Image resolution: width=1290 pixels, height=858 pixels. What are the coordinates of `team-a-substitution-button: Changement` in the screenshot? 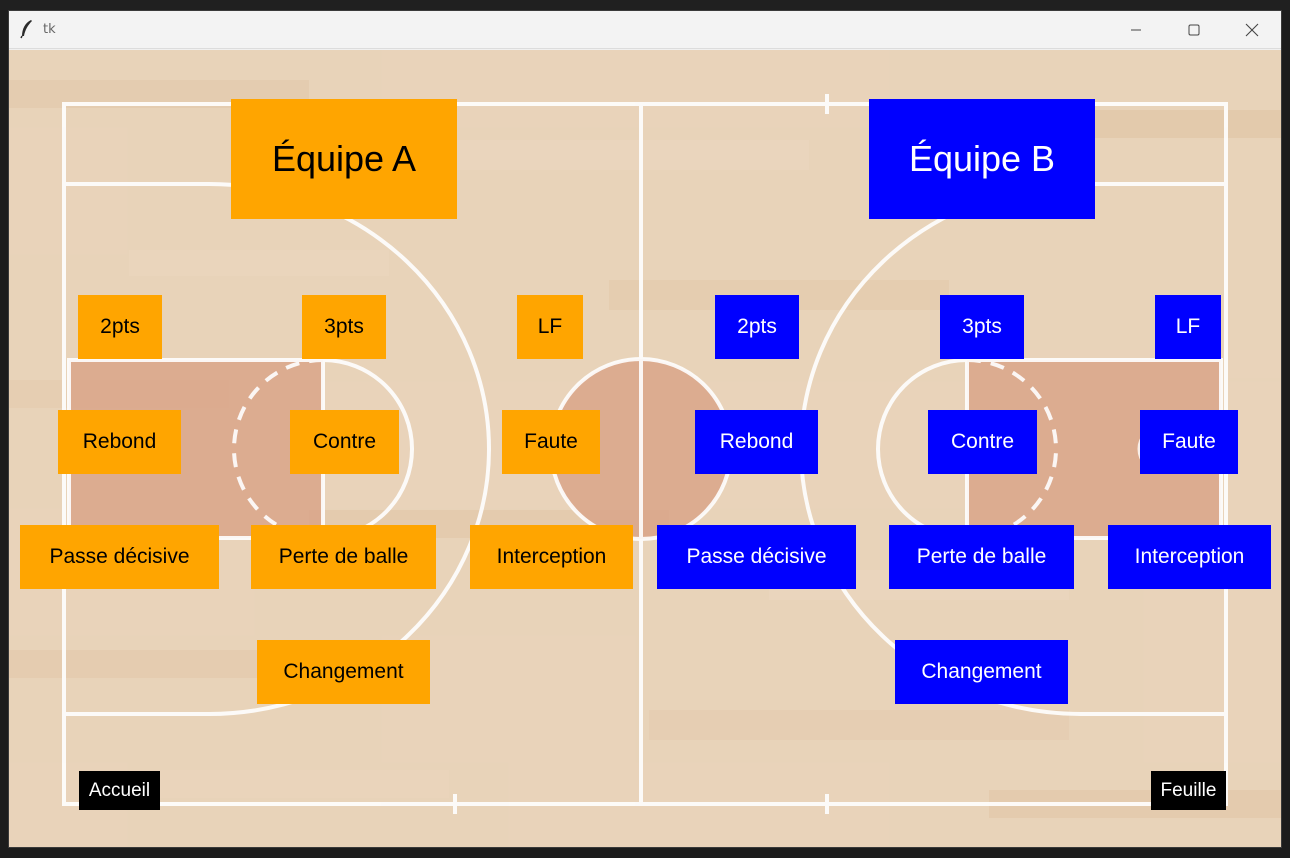 It's located at (343, 672).